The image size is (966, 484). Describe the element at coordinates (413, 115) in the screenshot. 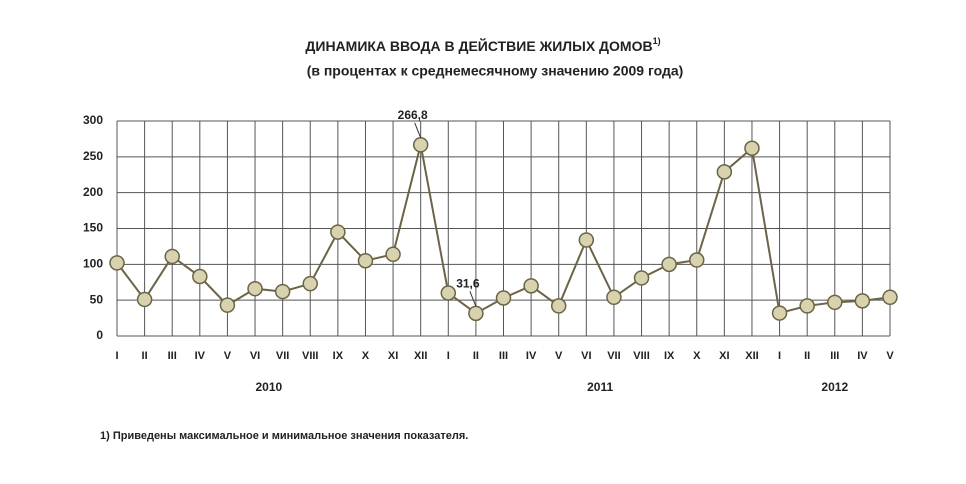

I see `value-label: 266,8` at that location.